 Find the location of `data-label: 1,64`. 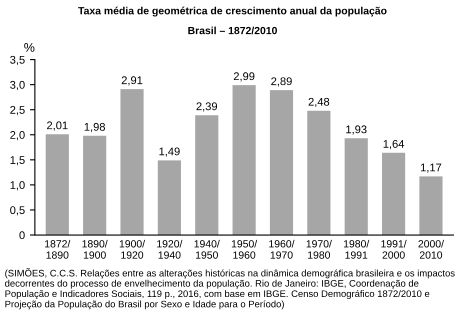

data-label: 1,64 is located at coordinates (394, 145).